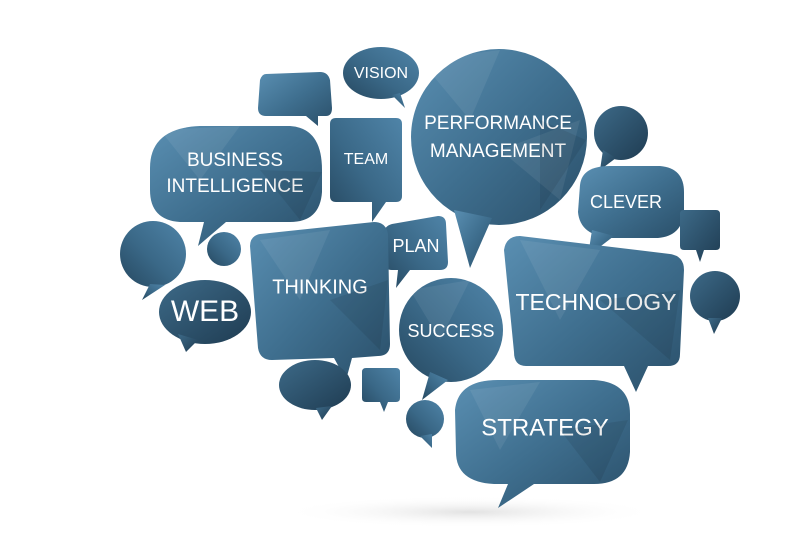  Describe the element at coordinates (545, 427) in the screenshot. I see `word-strategy: STRATEGY` at that location.